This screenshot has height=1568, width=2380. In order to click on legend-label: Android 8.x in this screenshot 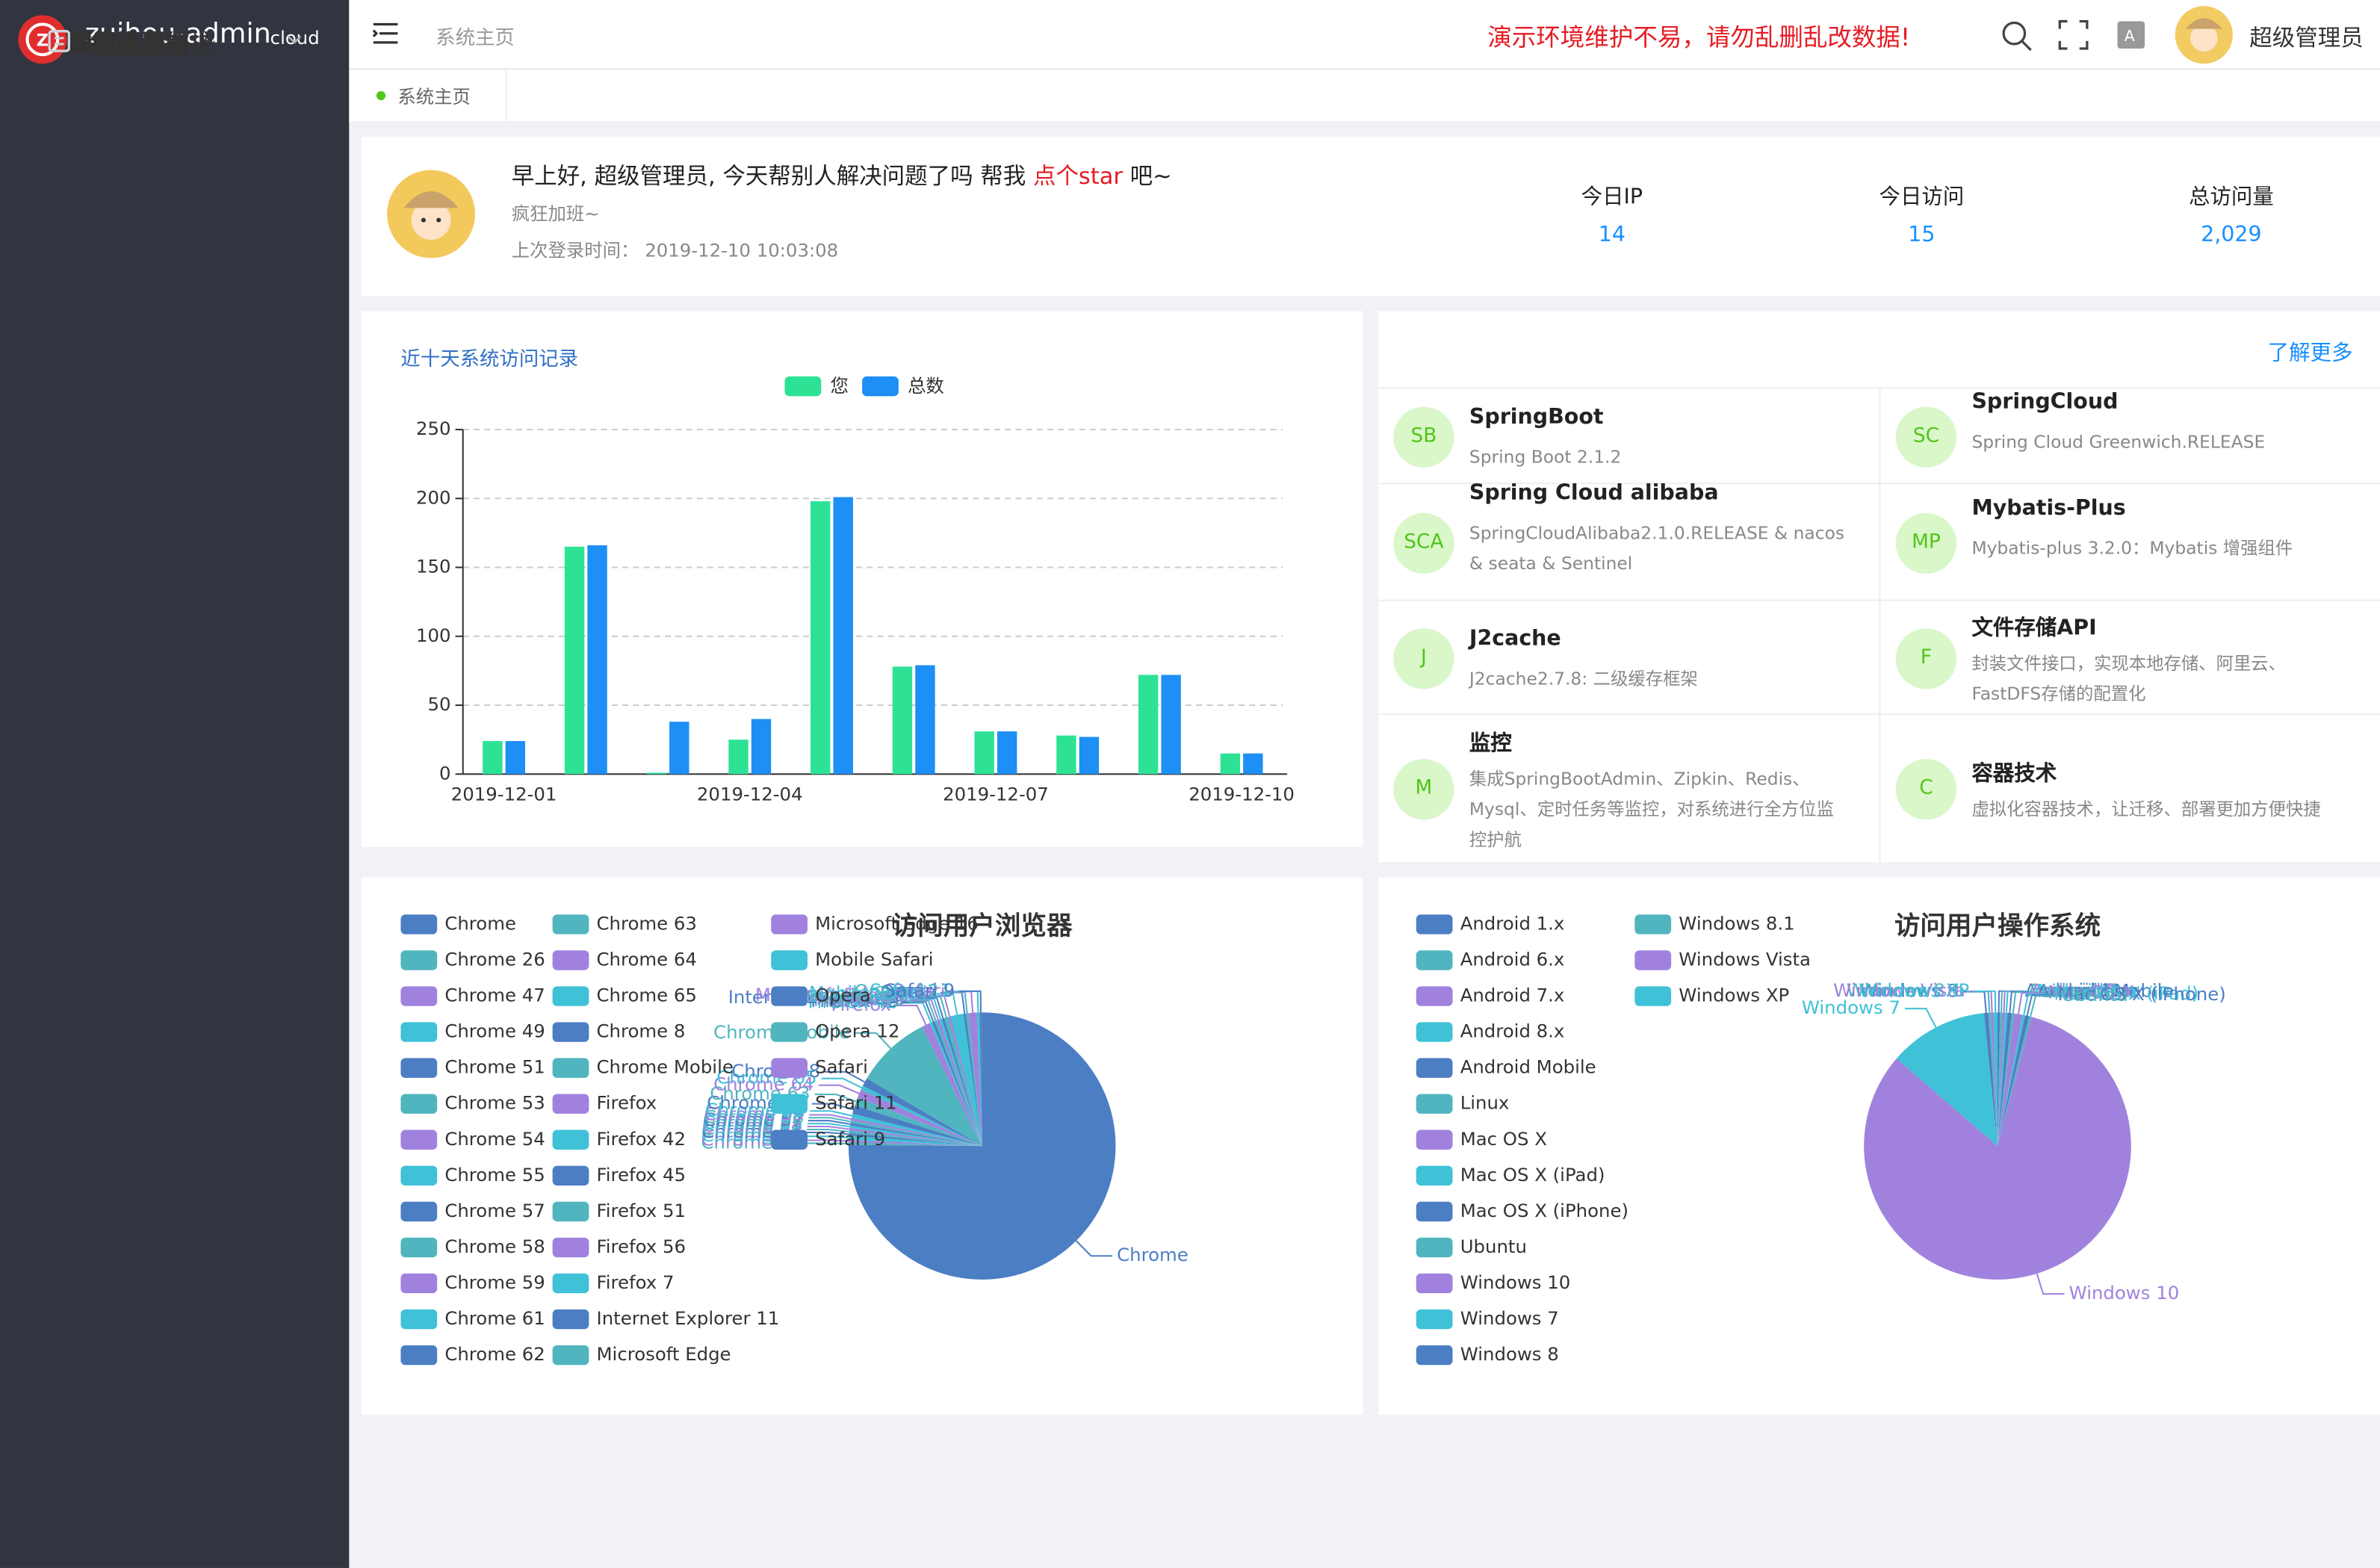, I will do `click(1512, 1031)`.